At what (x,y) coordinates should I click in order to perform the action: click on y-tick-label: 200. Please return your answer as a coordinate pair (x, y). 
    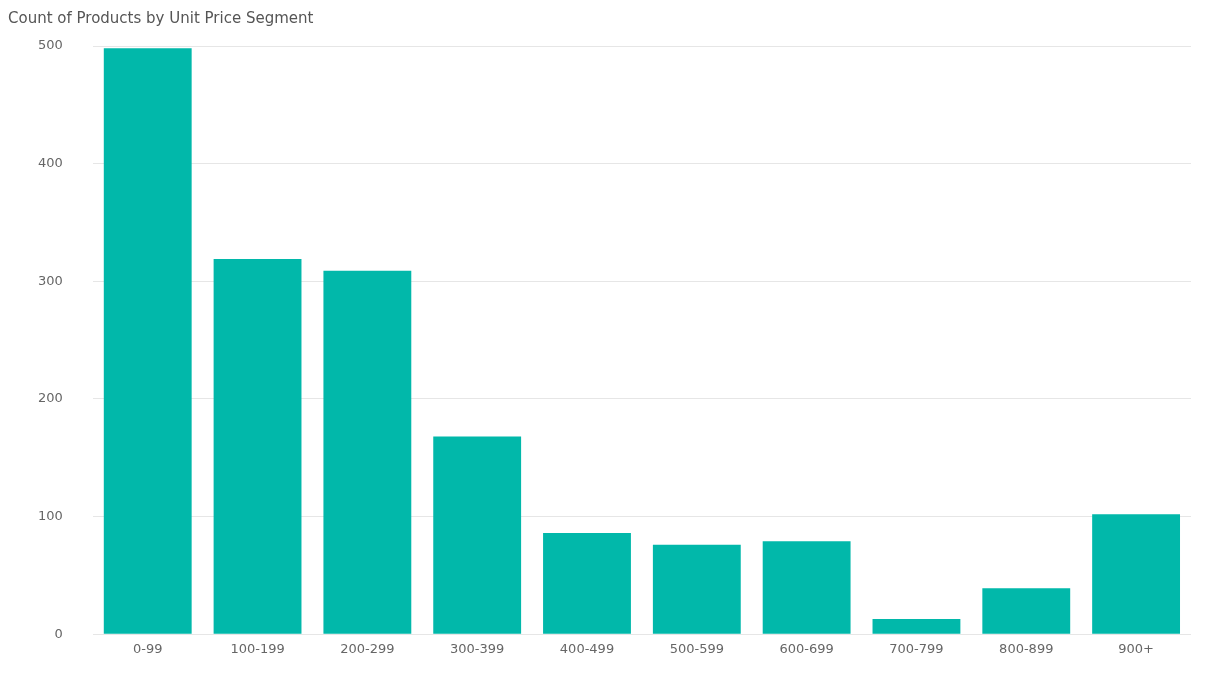
    Looking at the image, I should click on (50, 398).